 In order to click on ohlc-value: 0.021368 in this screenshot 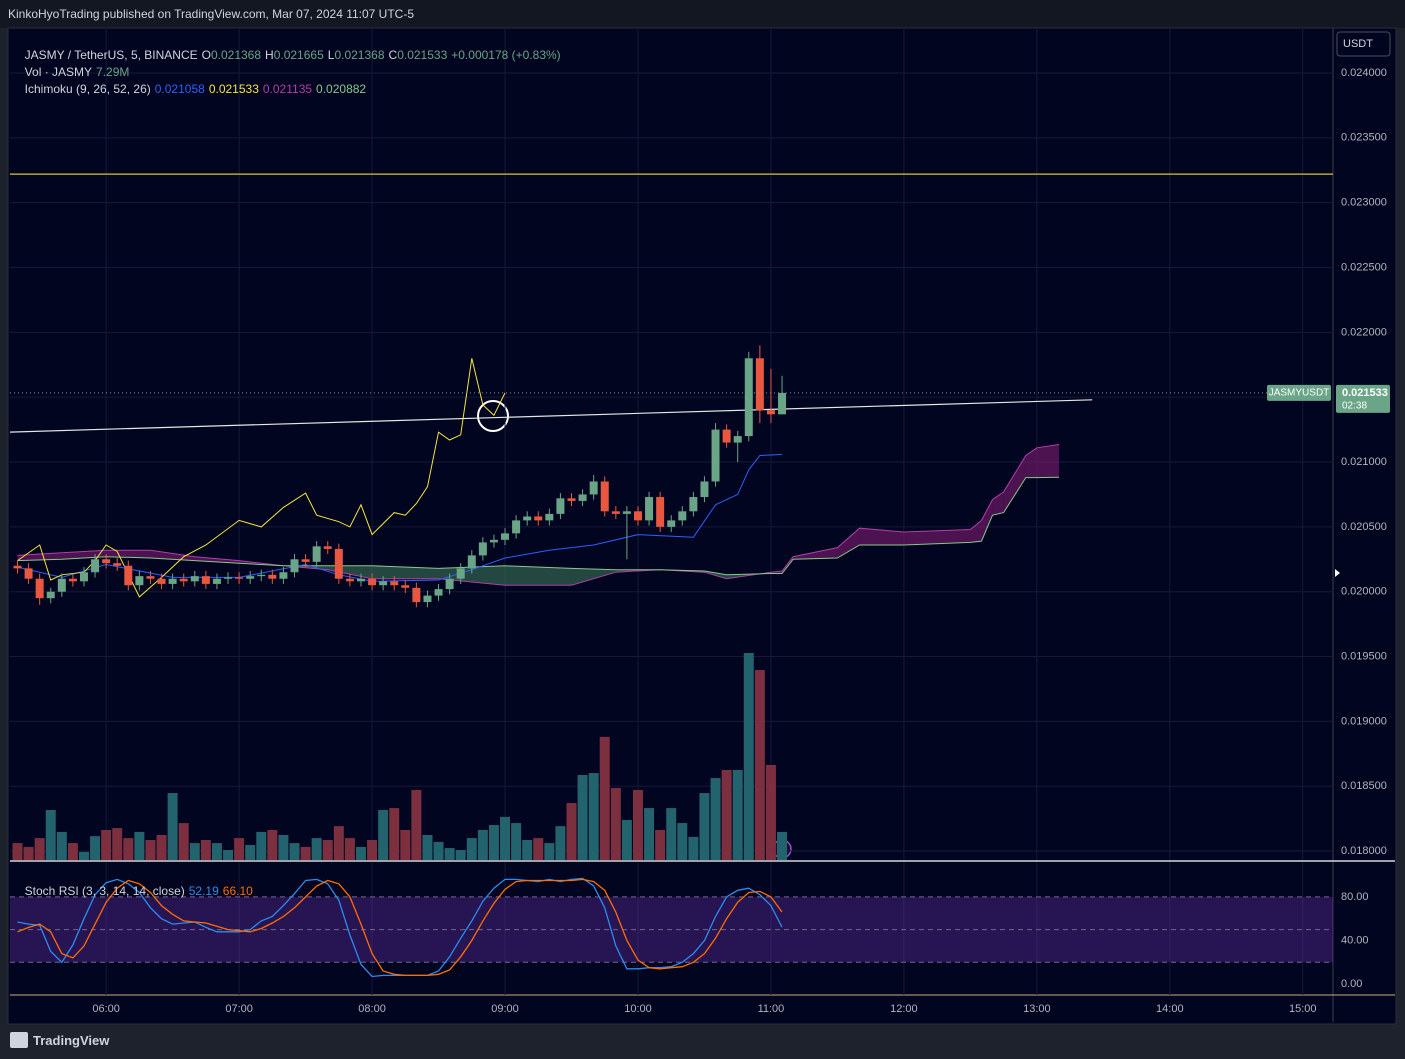, I will do `click(236, 55)`.